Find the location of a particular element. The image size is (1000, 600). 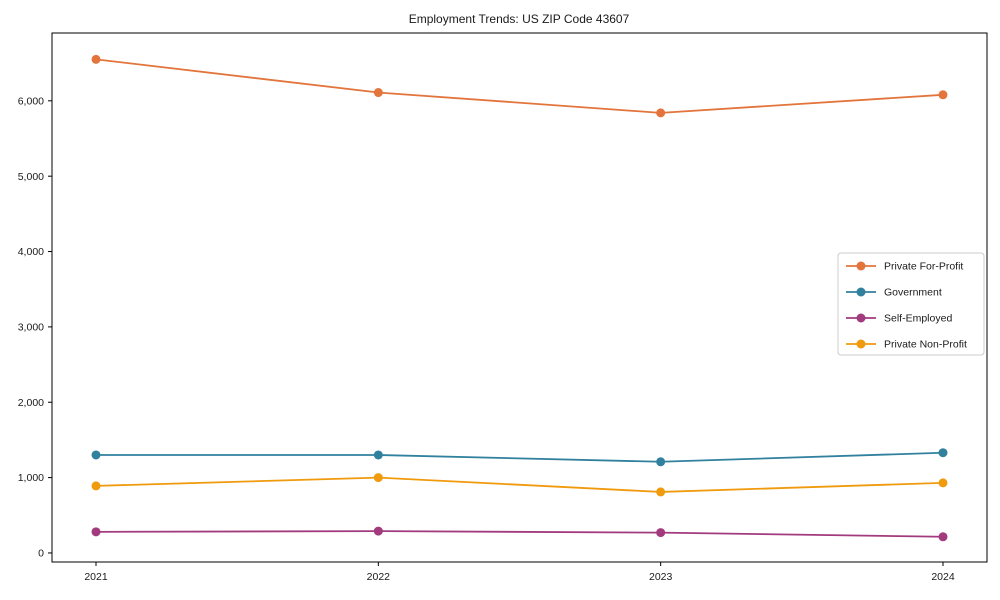

legend-box is located at coordinates (911, 304).